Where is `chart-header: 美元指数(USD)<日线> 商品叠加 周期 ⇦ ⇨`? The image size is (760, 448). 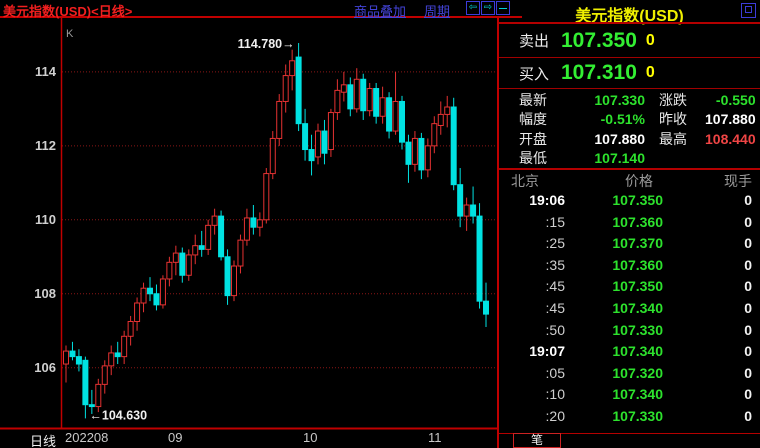 chart-header: 美元指数(USD)<日线> 商品叠加 周期 ⇦ ⇨ is located at coordinates (261, 9).